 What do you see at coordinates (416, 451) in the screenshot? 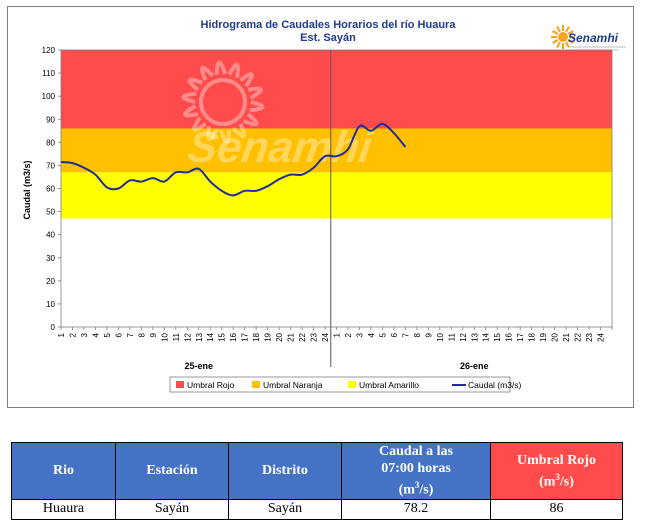
I see `header-caudal-line1: Caudal a las` at bounding box center [416, 451].